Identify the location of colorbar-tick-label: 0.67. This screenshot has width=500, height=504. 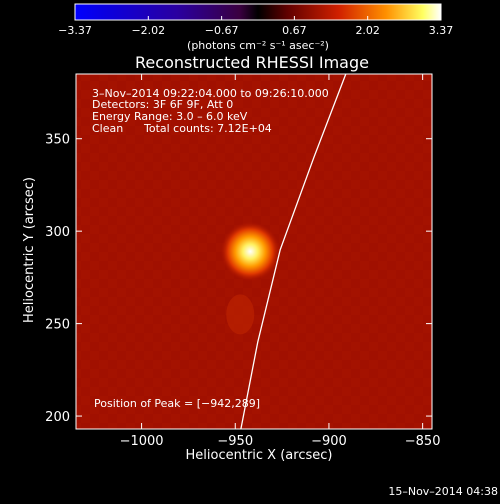
(294, 30).